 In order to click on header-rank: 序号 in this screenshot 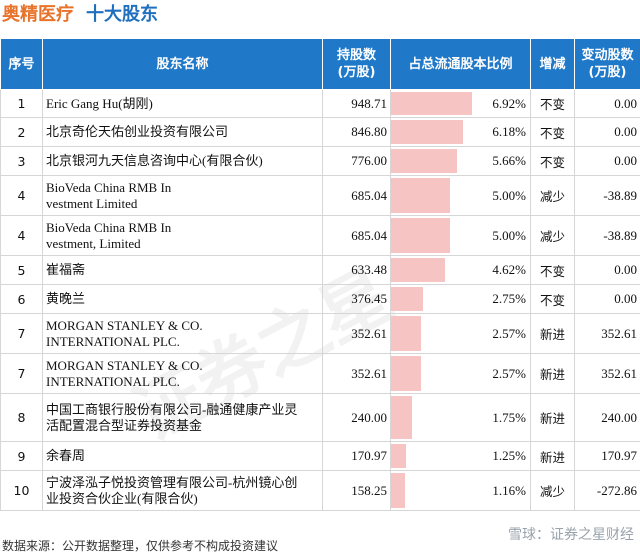, I will do `click(21, 64)`.